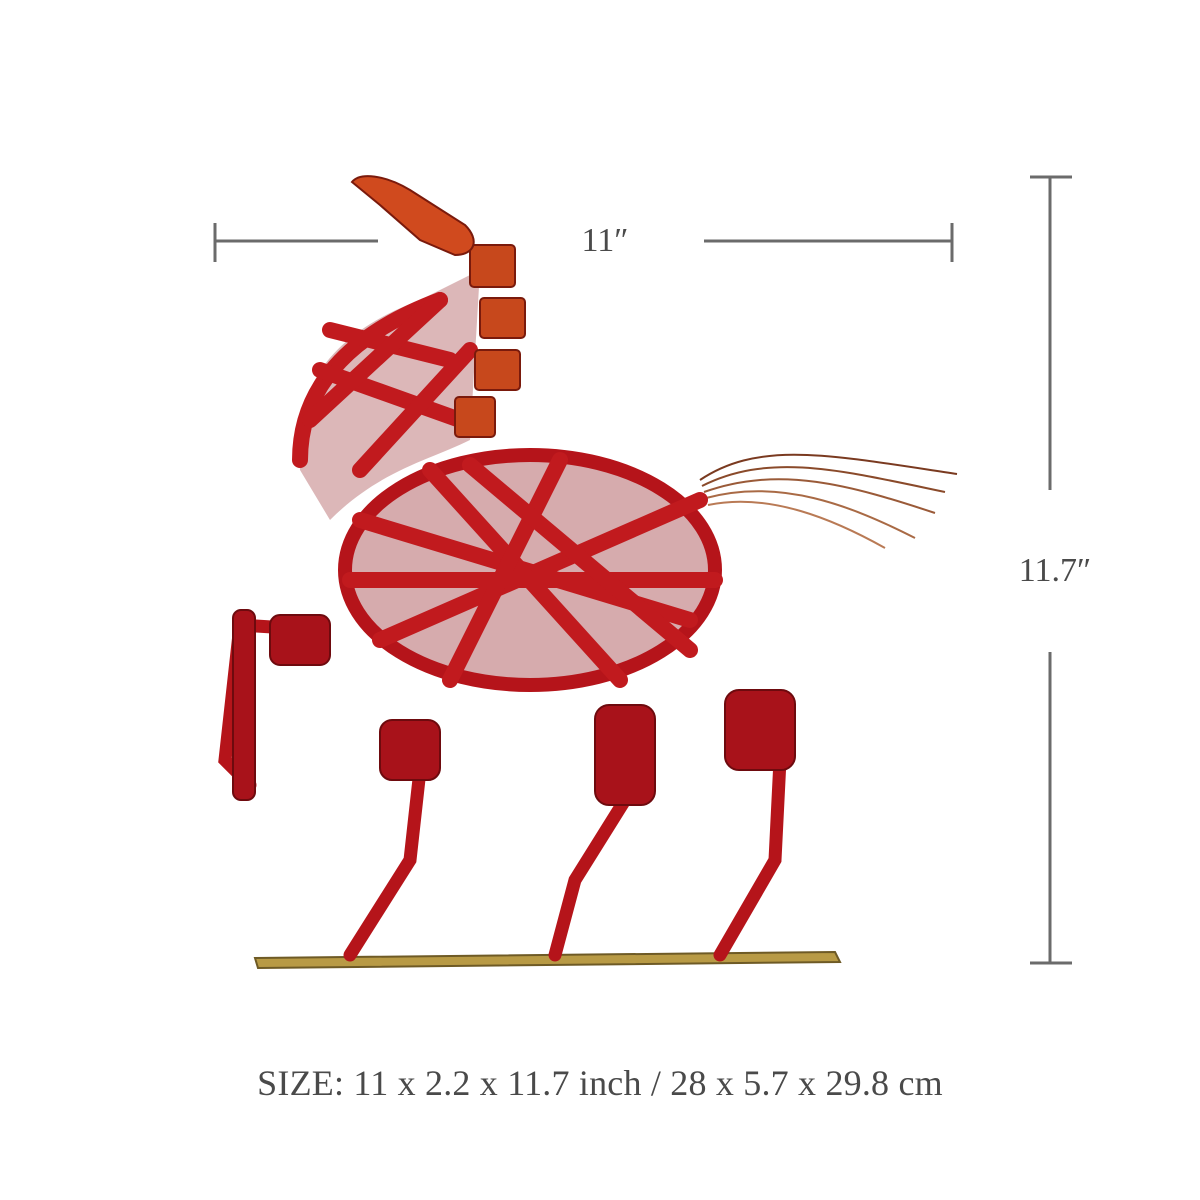 This screenshot has height=1200, width=1200. Describe the element at coordinates (514, 707) in the screenshot. I see `leg-wraps` at that location.